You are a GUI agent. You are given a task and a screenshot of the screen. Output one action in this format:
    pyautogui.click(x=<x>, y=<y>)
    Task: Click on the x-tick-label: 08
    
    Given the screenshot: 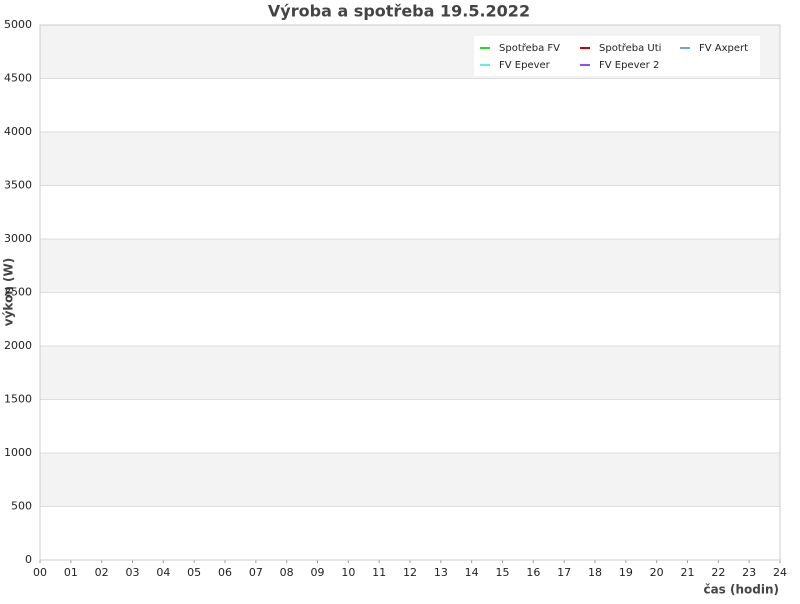 What is the action you would take?
    pyautogui.click(x=287, y=572)
    